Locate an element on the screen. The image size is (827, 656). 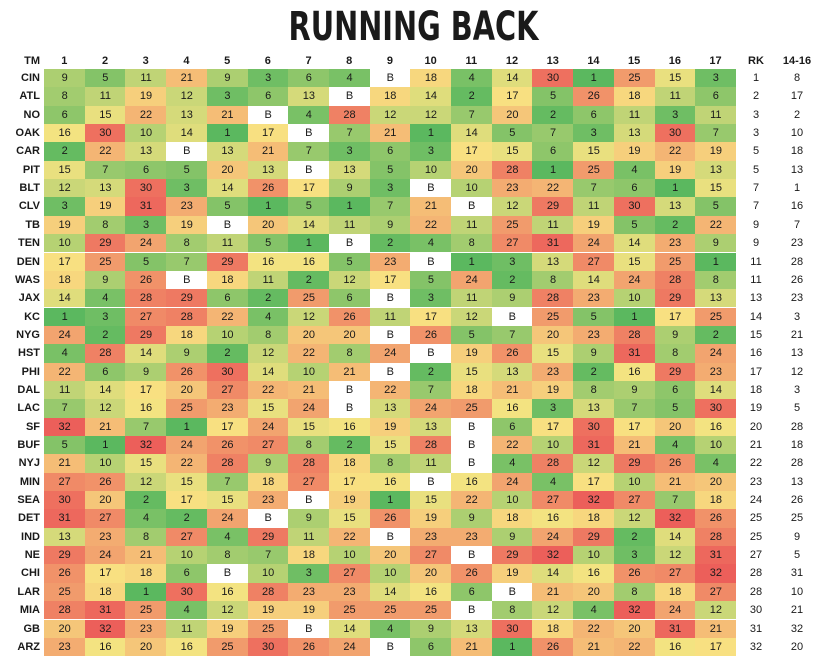
rank-value: 24 is located at coordinates (756, 500).